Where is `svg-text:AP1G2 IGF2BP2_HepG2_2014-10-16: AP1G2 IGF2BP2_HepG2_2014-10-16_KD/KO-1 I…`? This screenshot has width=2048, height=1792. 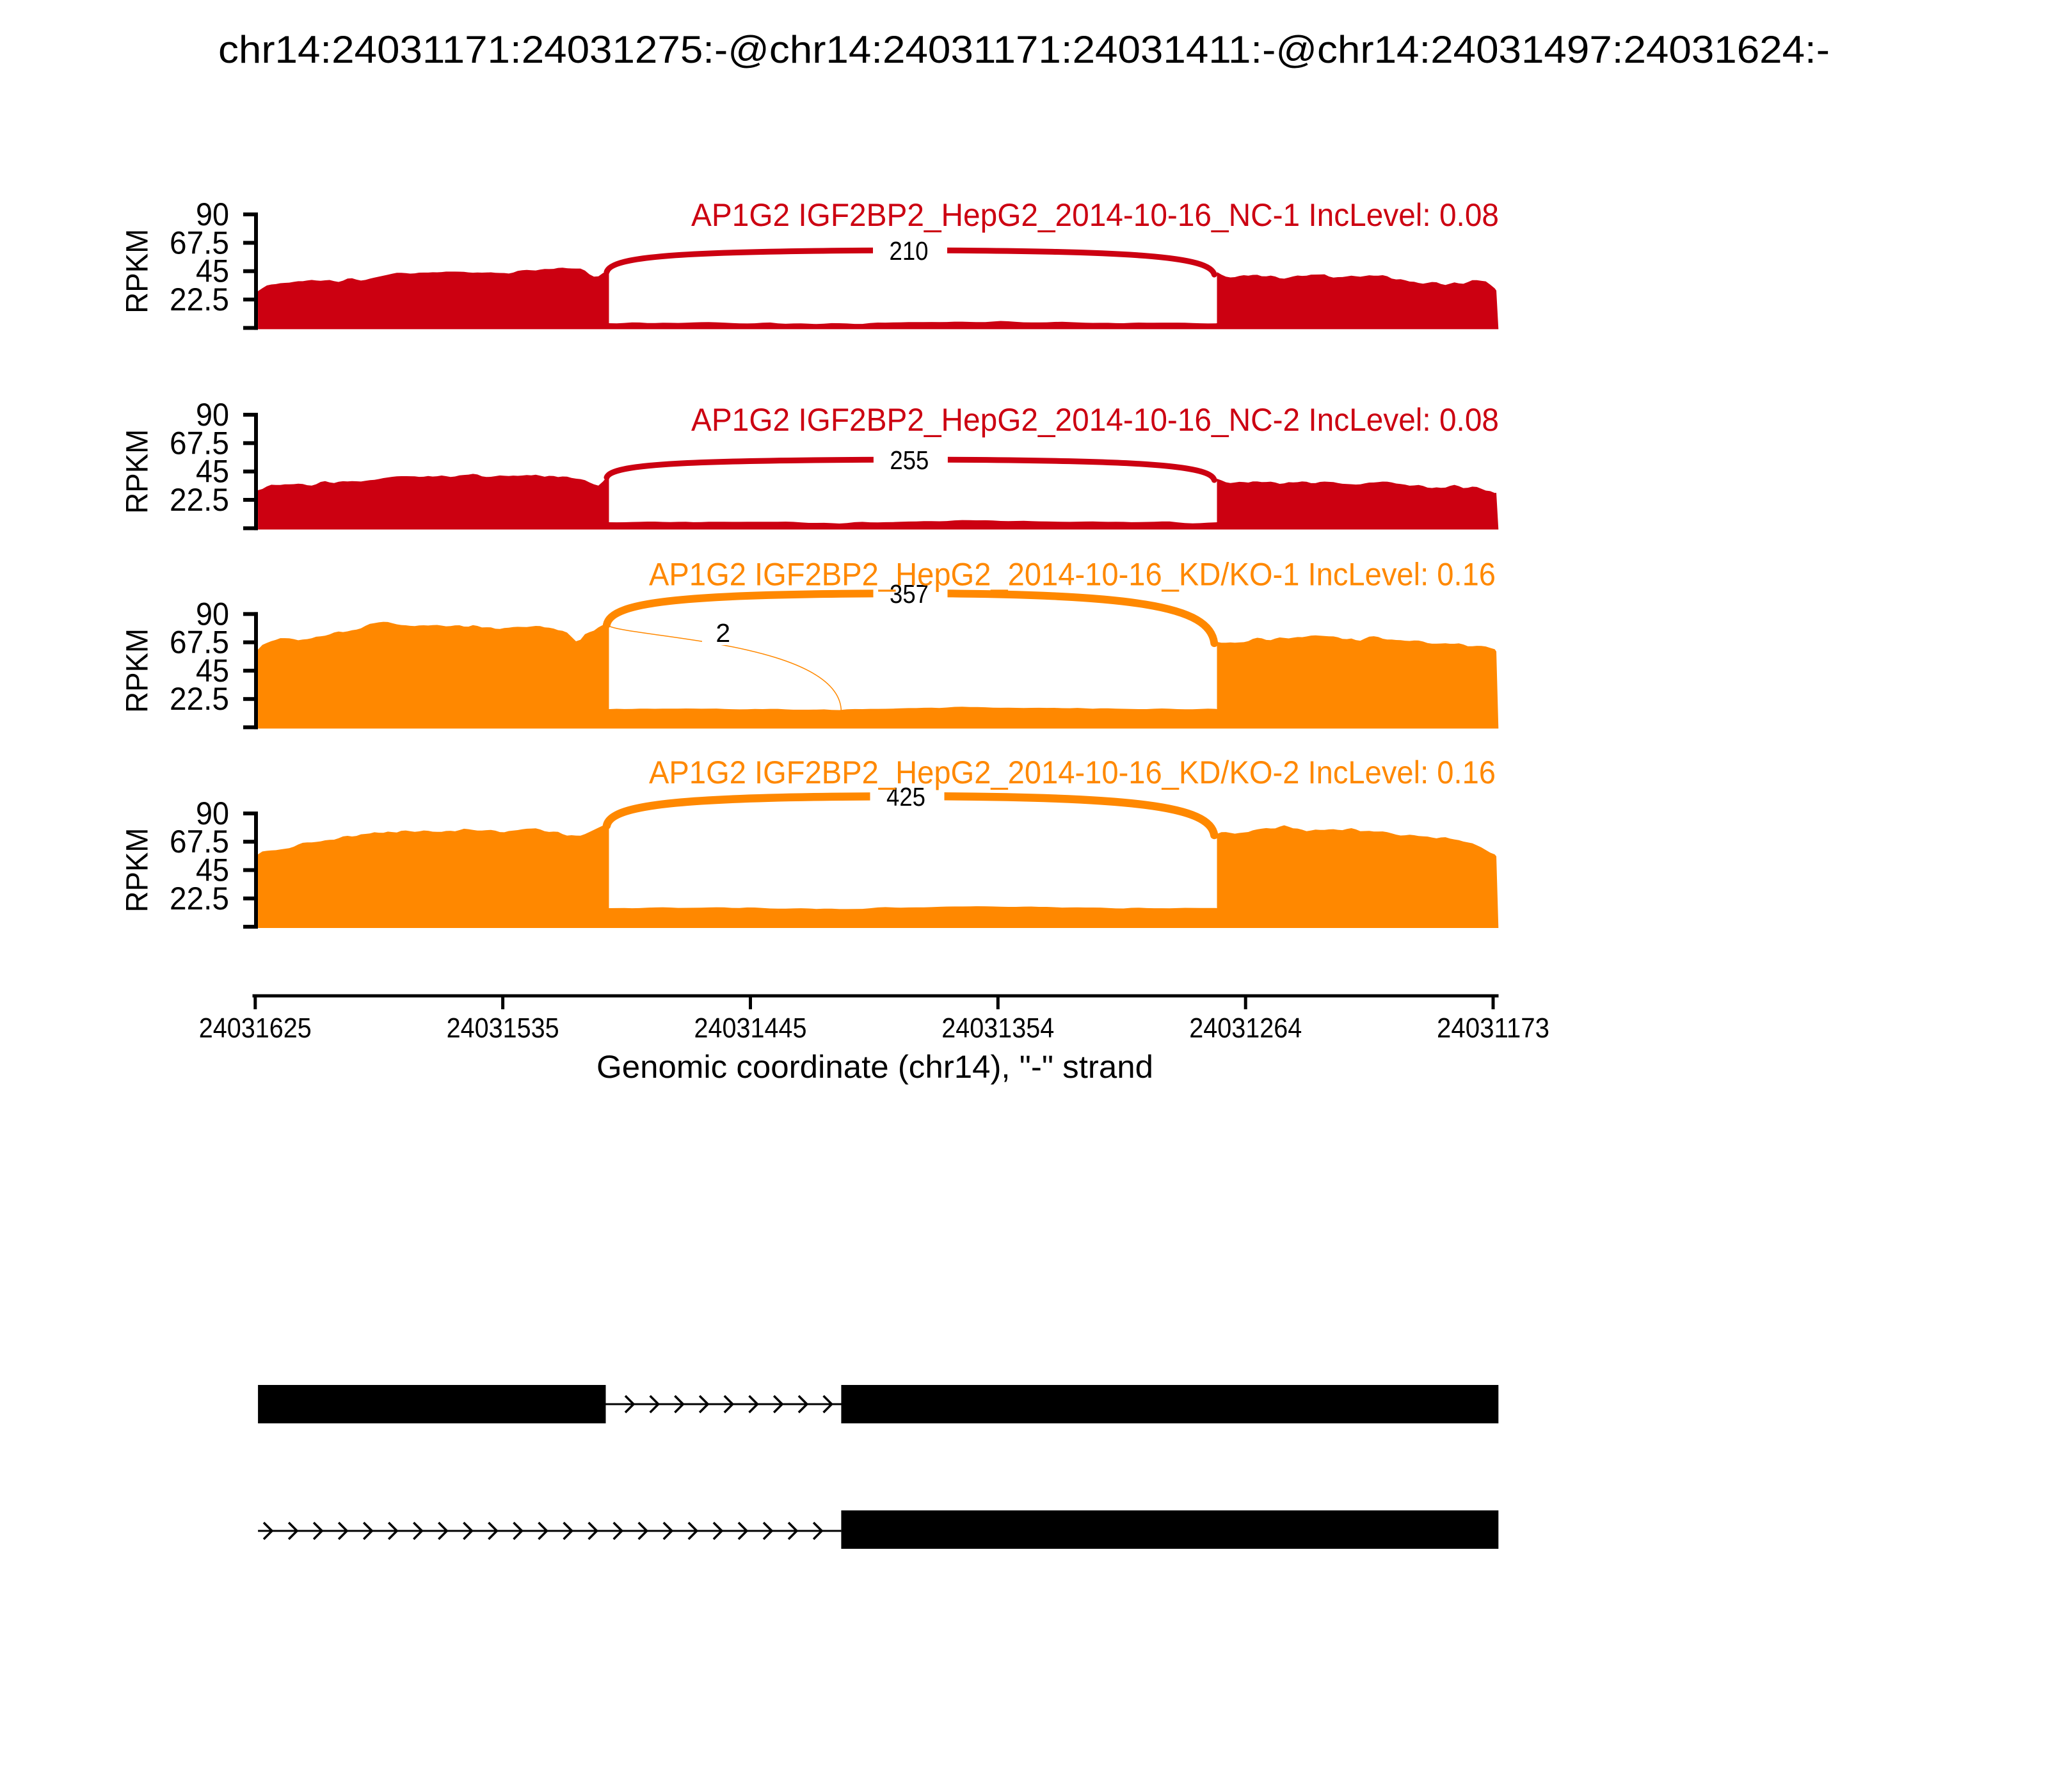
svg-text:AP1G2 IGF2BP2_HepG2_2014-10-16: AP1G2 IGF2BP2_HepG2_2014-10-16_KD/KO-1 I… is located at coordinates (1072, 575).